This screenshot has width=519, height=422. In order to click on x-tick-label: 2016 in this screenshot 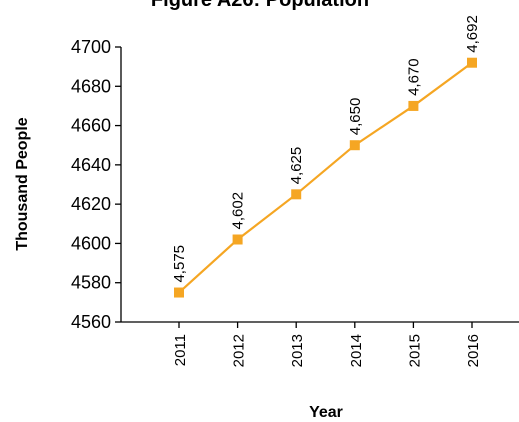, I will do `click(473, 350)`.